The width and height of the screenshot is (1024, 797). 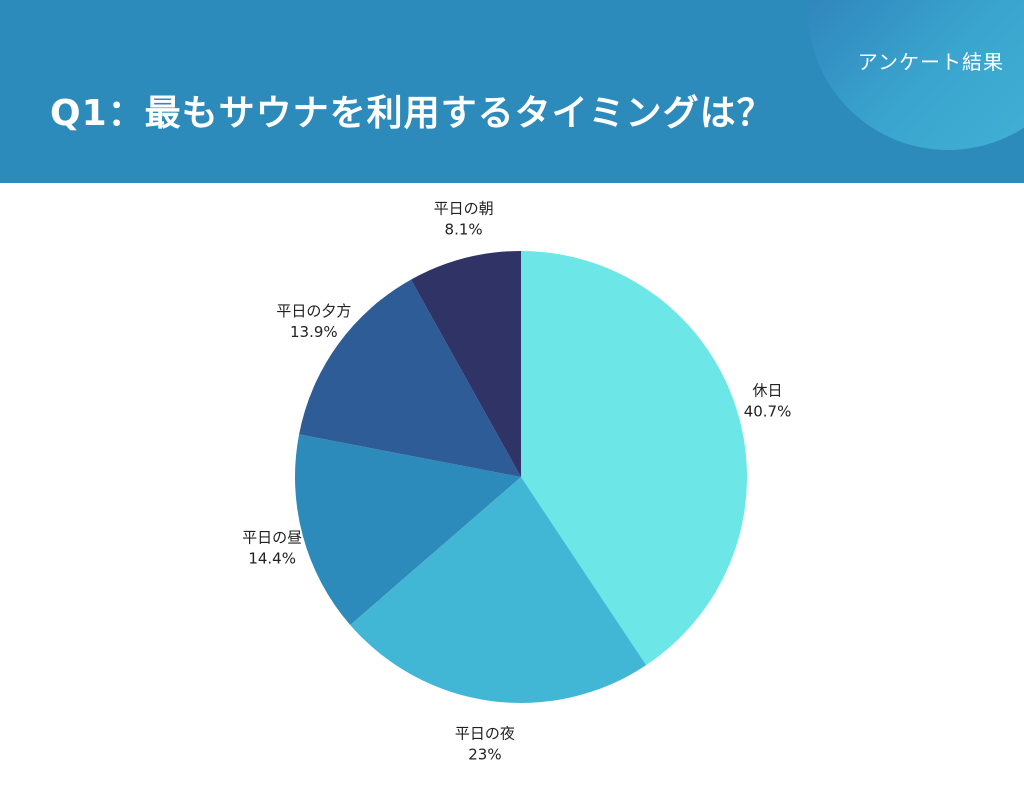 I want to click on slice-label-category: 休日, so click(x=768, y=390).